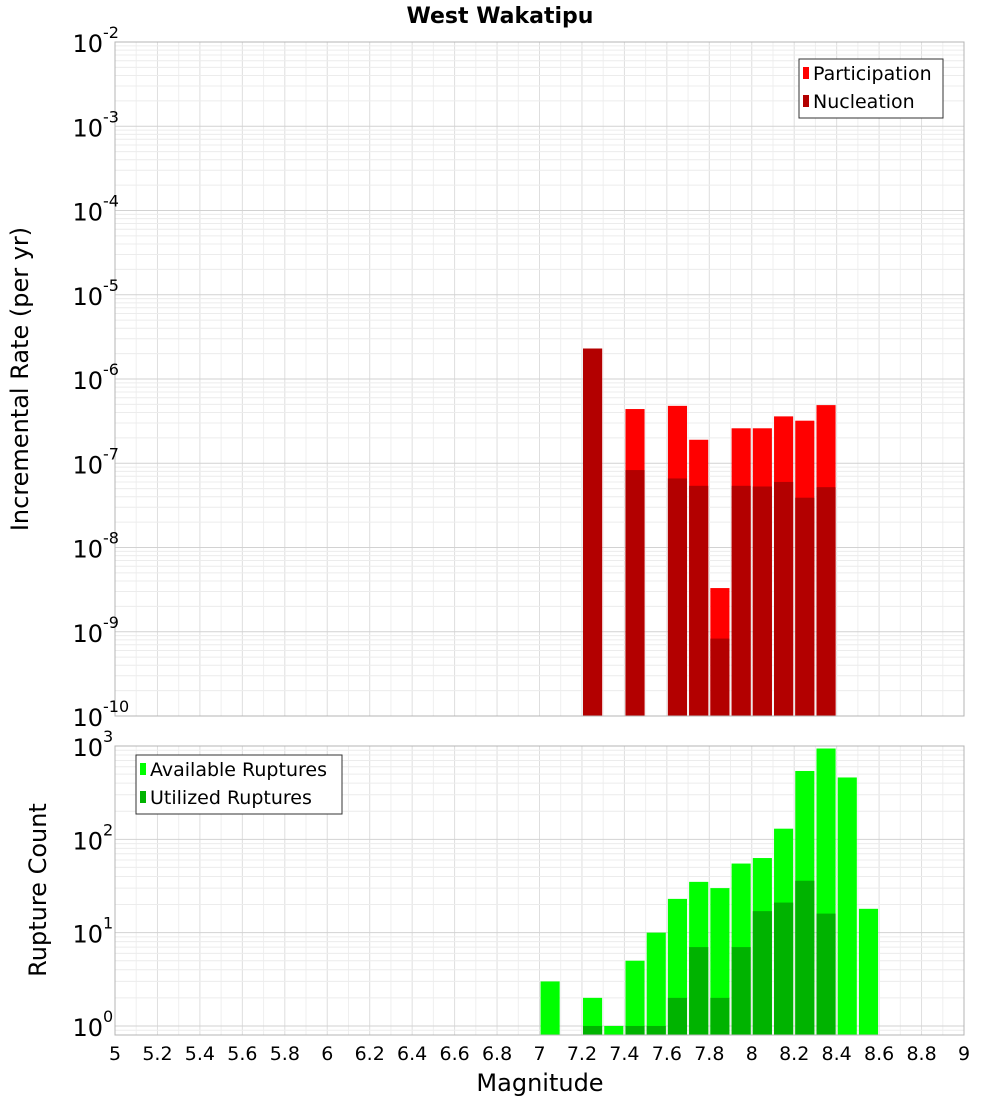 Image resolution: width=1000 pixels, height=1100 pixels. I want to click on legend-swatch-available, so click(143, 769).